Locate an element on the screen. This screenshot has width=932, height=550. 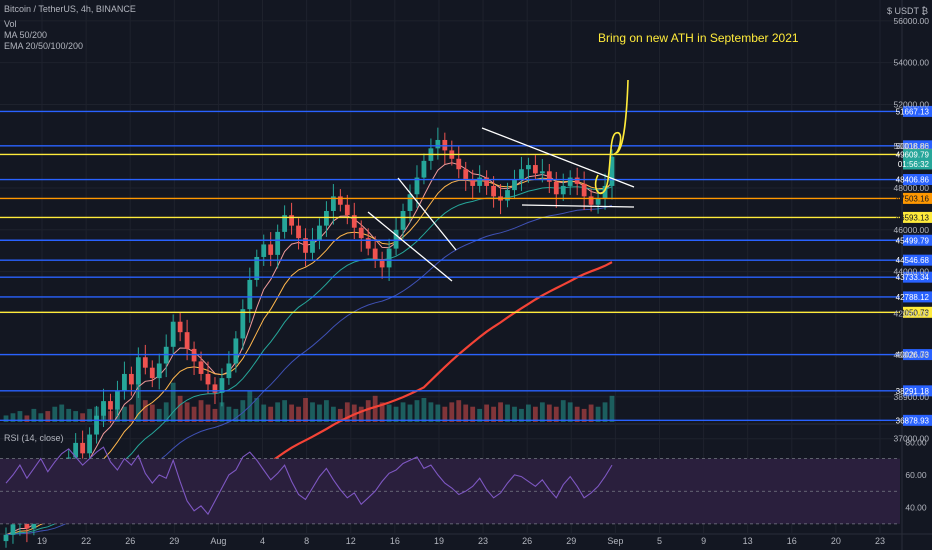
y-tick-label: 50000.00 is located at coordinates (912, 146).